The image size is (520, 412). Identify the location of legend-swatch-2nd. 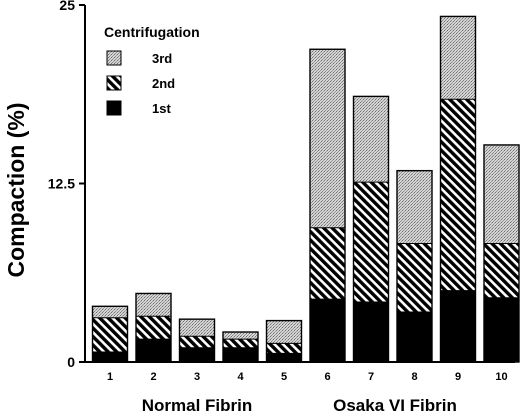
(114, 83).